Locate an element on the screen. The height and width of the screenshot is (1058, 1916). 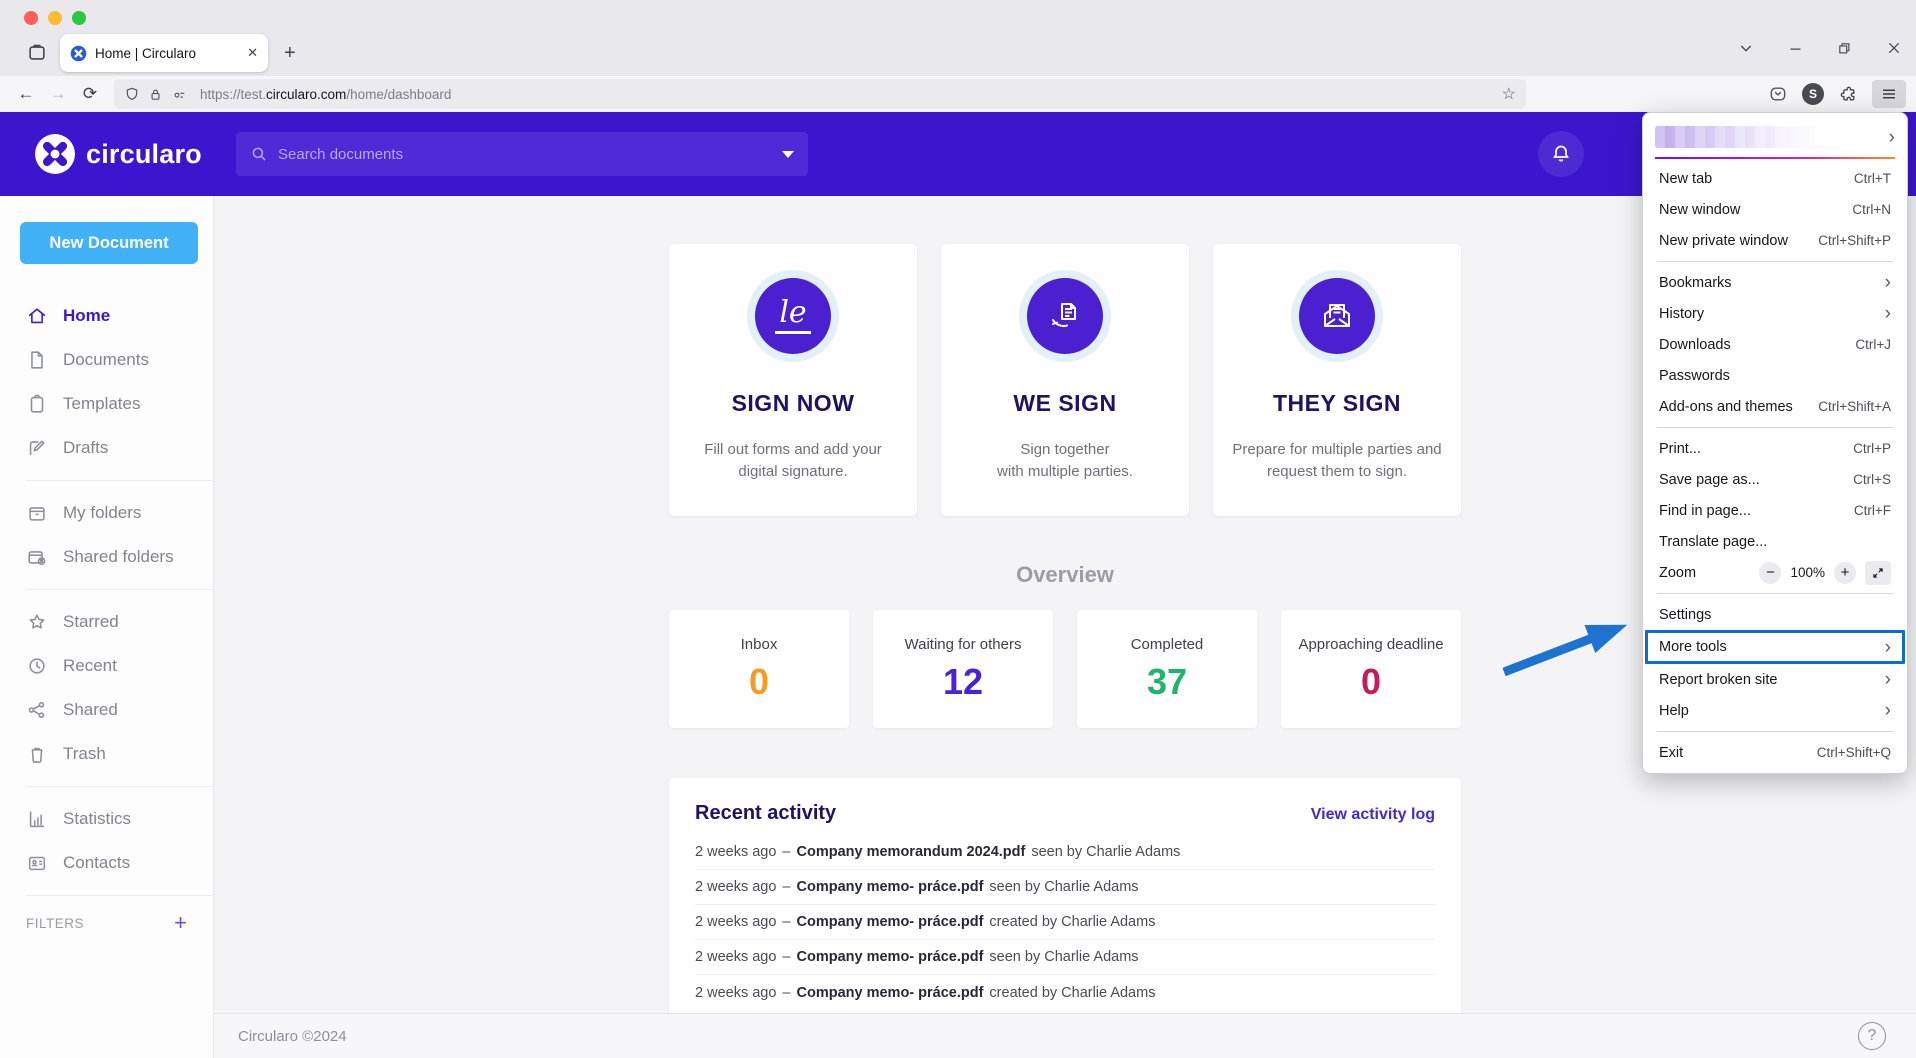
menu-hamburger-button is located at coordinates (1889, 94).